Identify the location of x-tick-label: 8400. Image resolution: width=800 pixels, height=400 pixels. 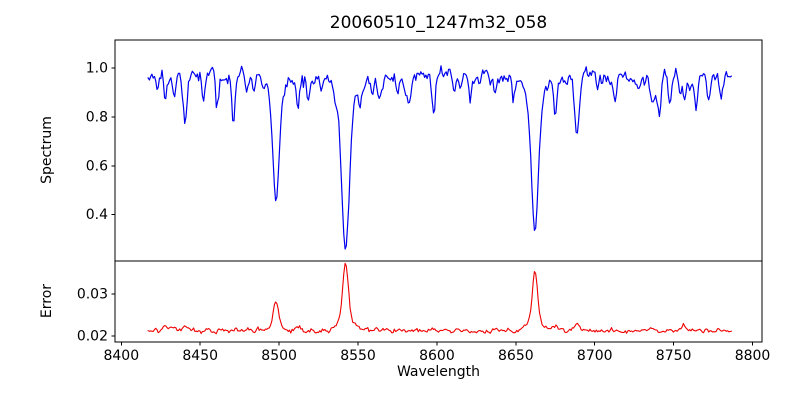
(121, 356).